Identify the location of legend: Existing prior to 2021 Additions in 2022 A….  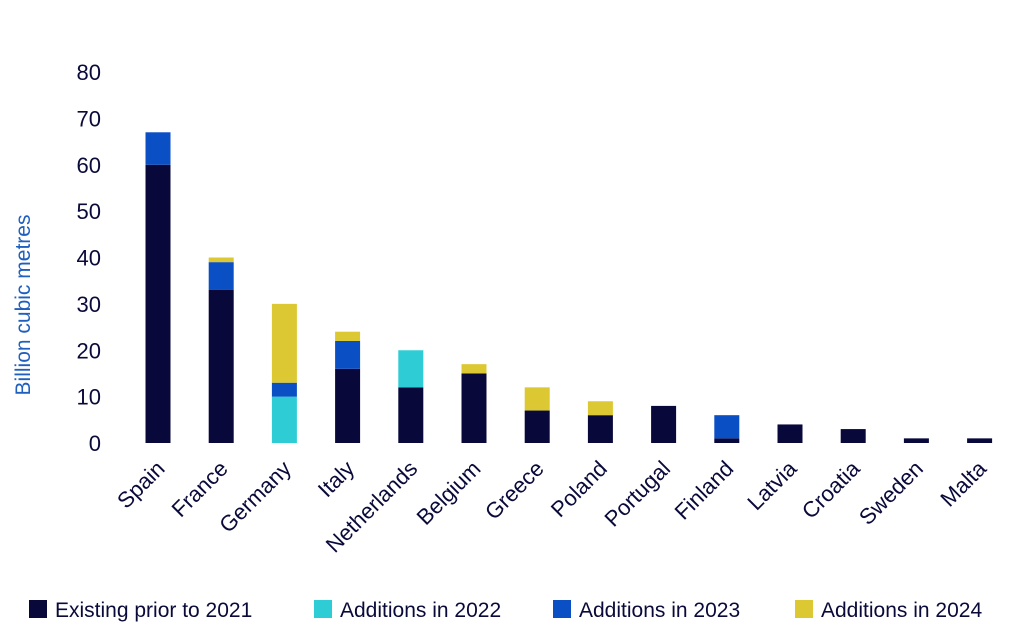
(505, 610).